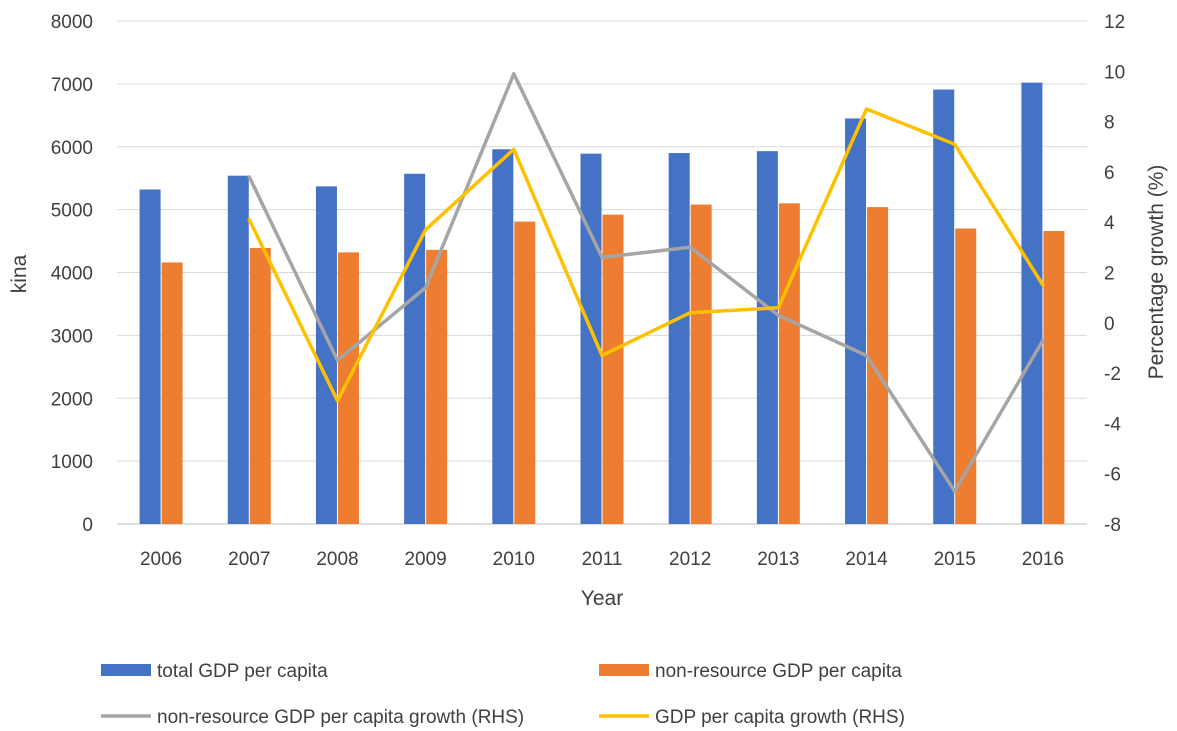 Image resolution: width=1177 pixels, height=731 pixels. Describe the element at coordinates (172, 393) in the screenshot. I see `bar-non-resource-2006` at that location.